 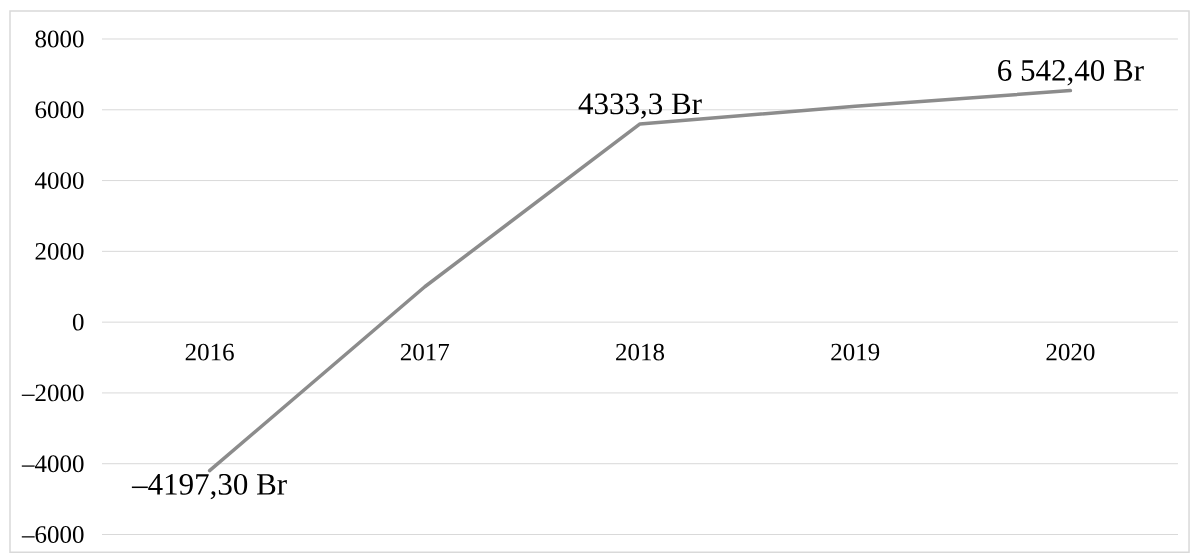 What do you see at coordinates (52, 464) in the screenshot?
I see `y-tick-label: –4000` at bounding box center [52, 464].